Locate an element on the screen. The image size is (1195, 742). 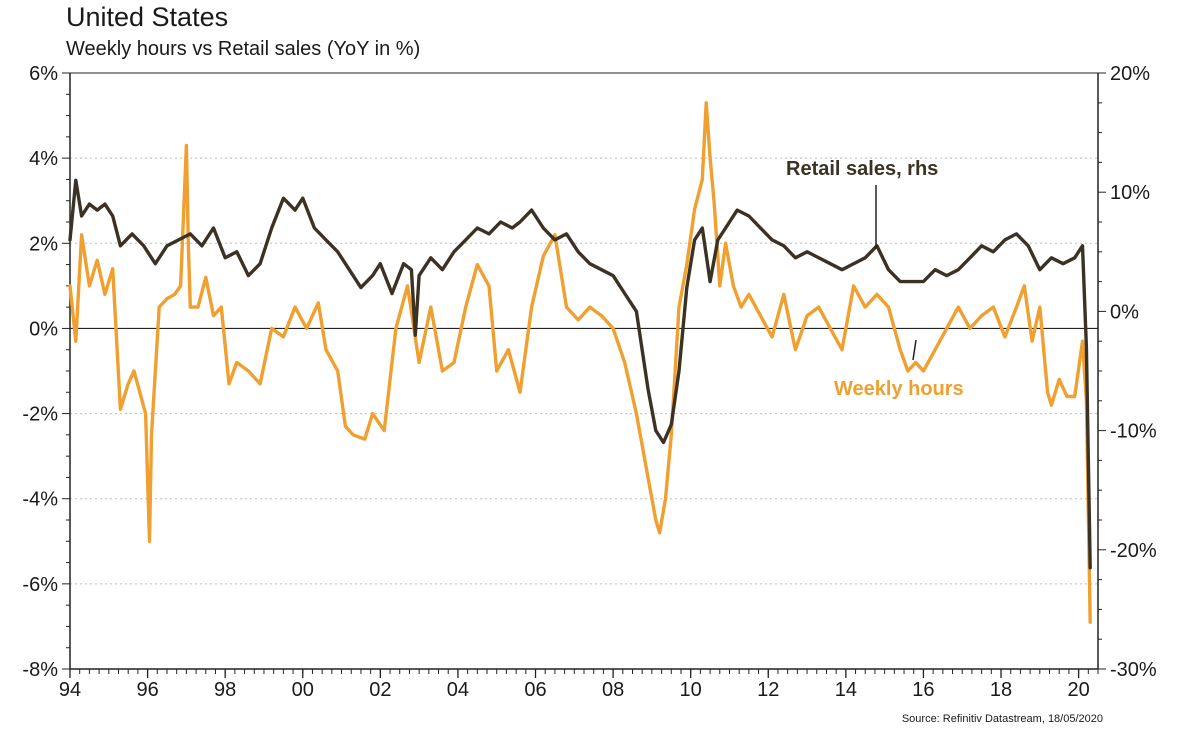
x-tick-label: 08 is located at coordinates (613, 690).